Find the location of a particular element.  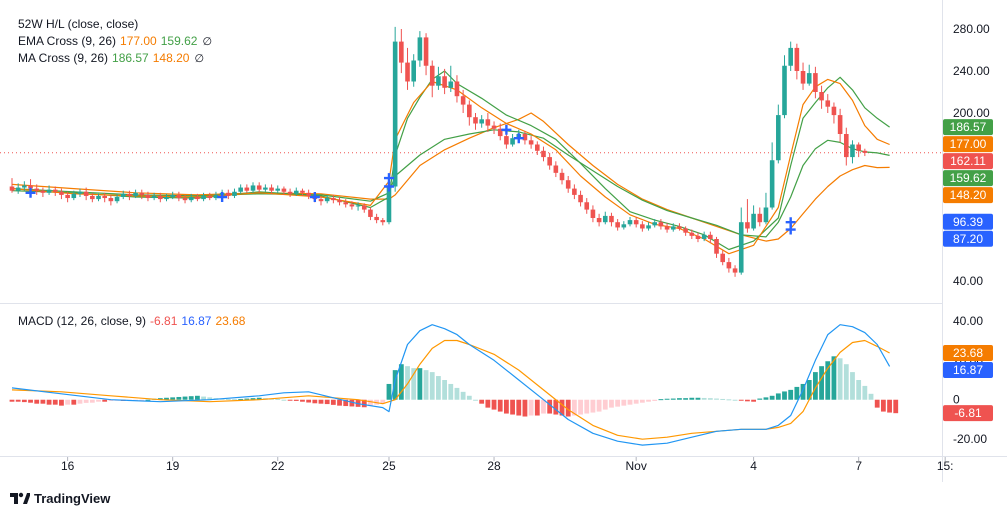

legend-ema-label: EMA Cross (9, 26) is located at coordinates (67, 41).